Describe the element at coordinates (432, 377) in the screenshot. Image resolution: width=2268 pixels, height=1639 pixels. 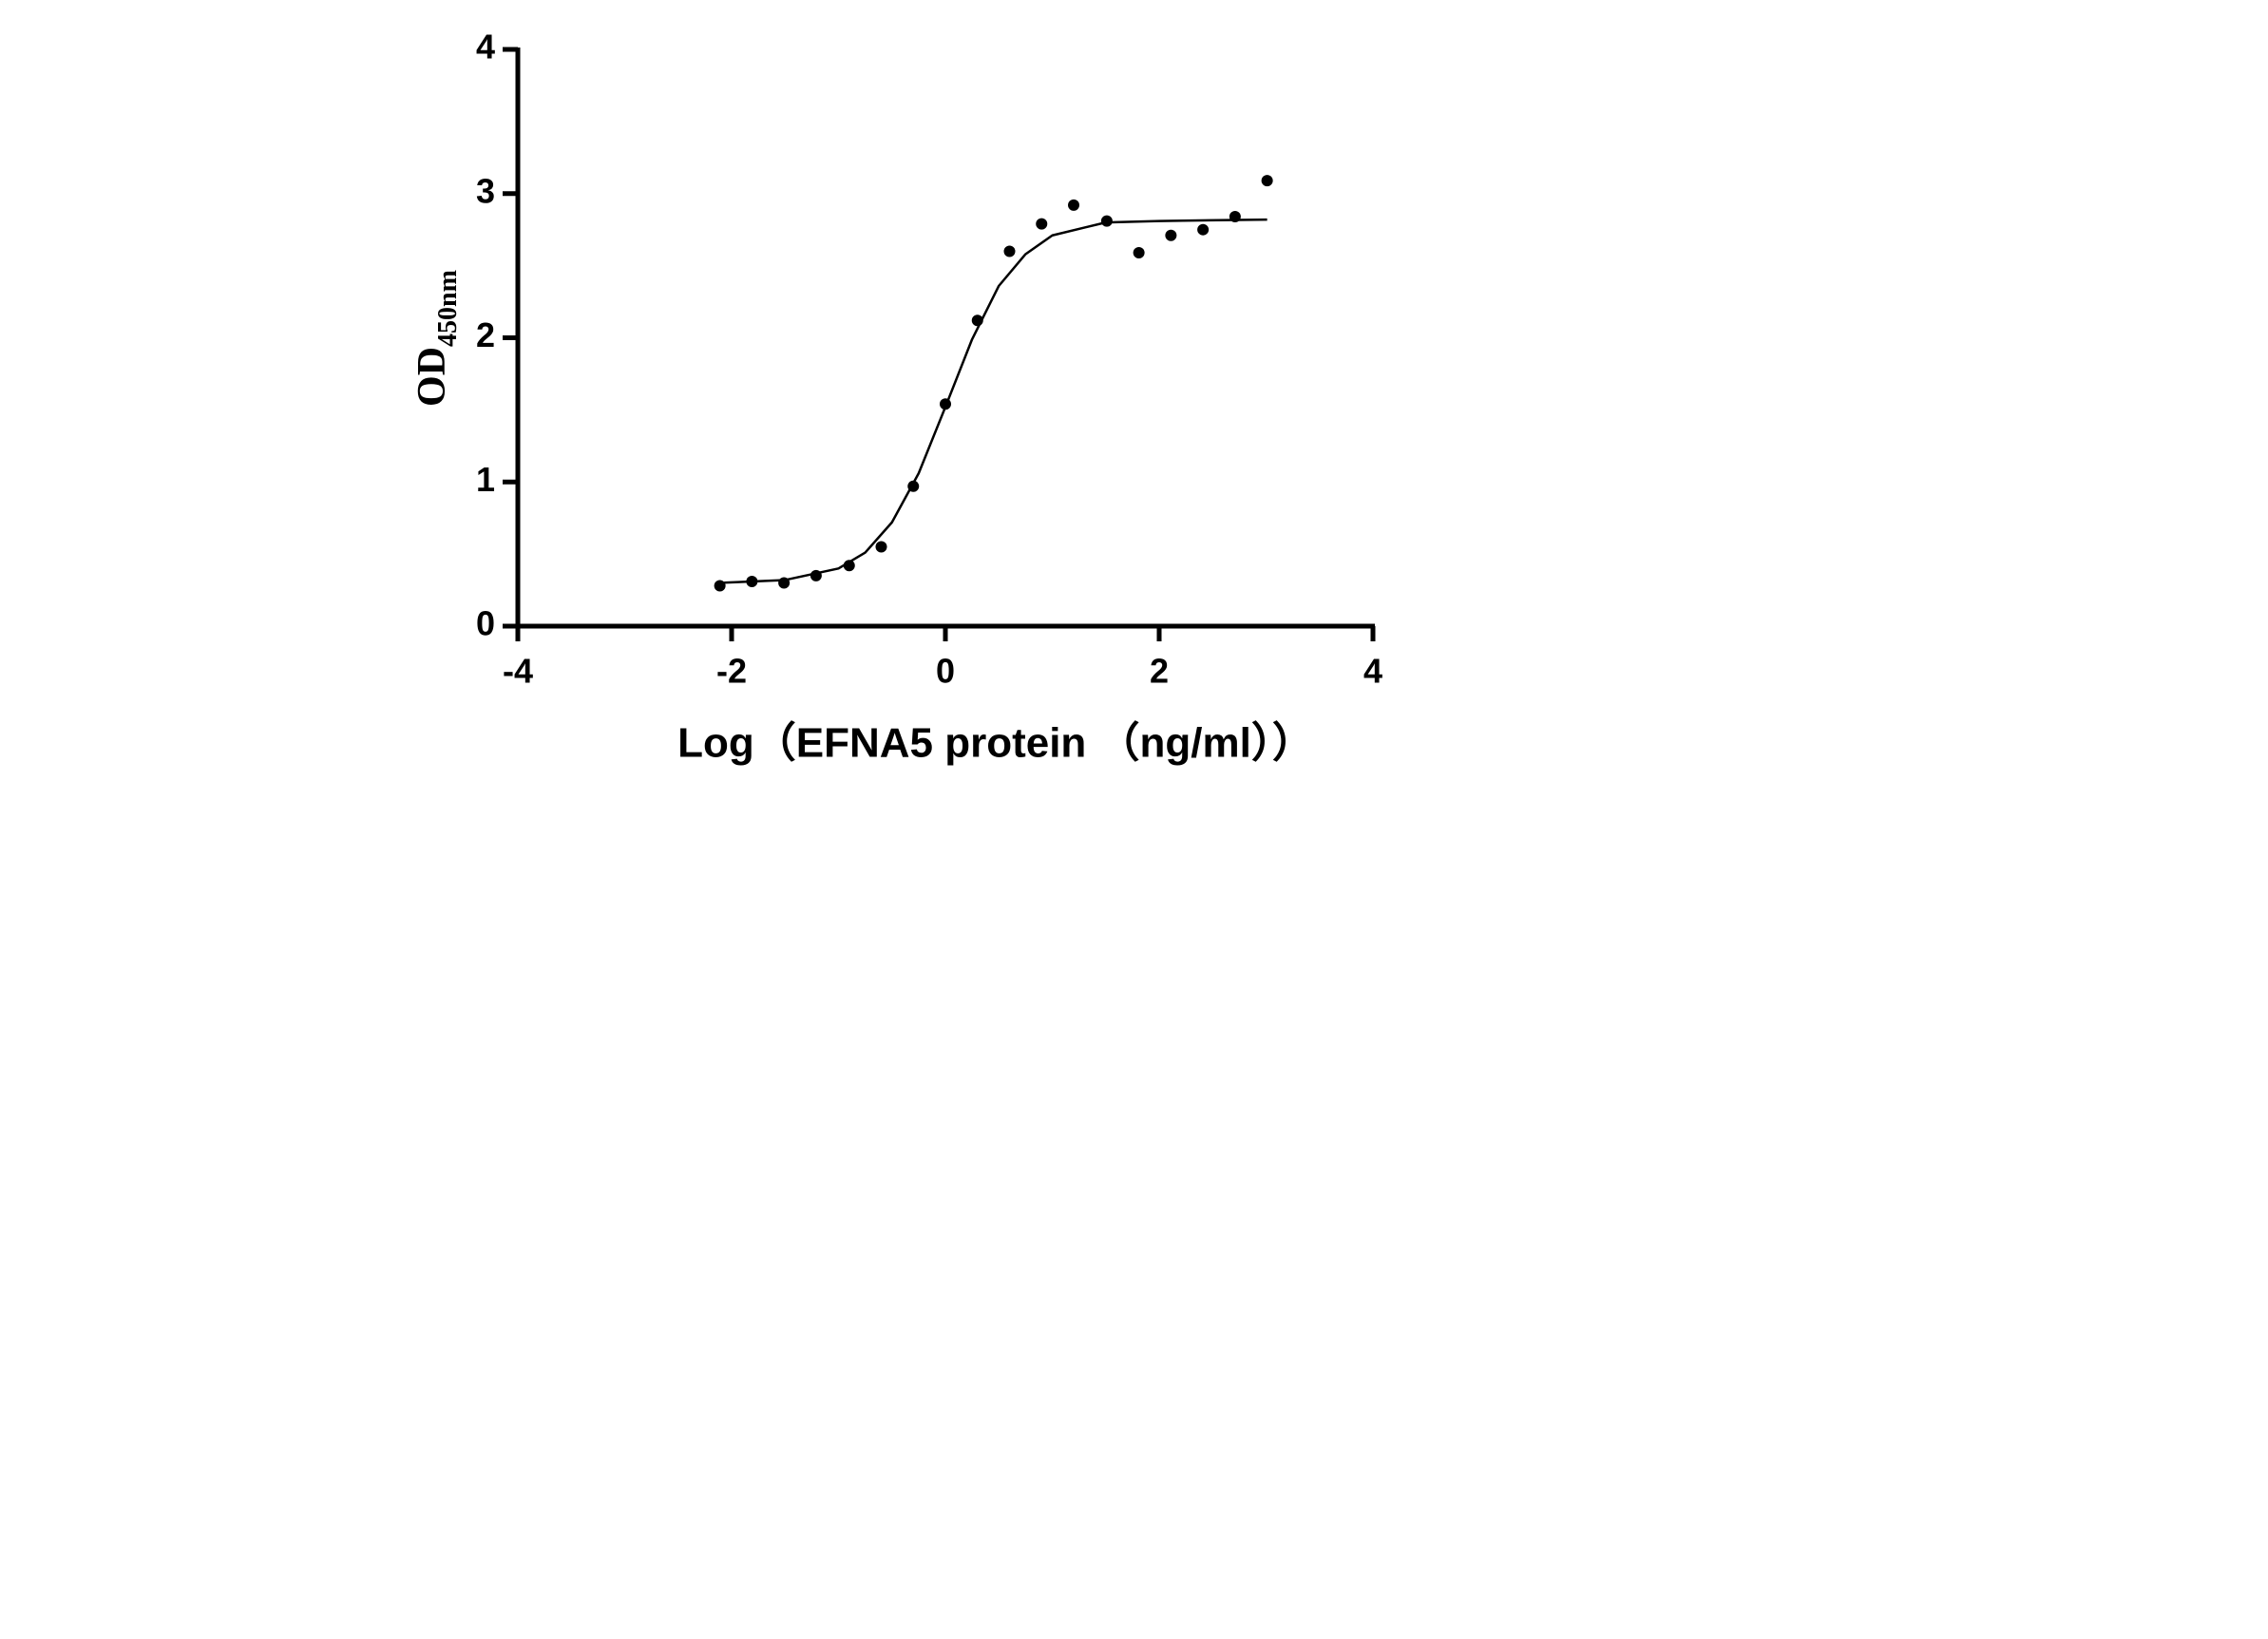
I see `y-axis-label-main: OD` at that location.